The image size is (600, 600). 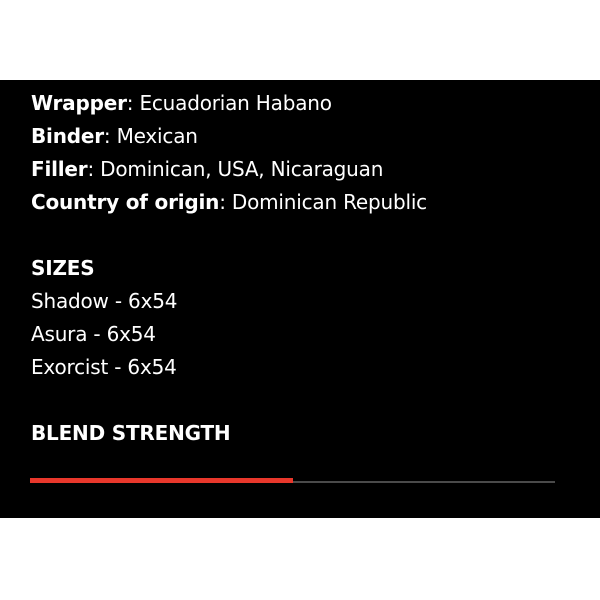 I want to click on spec-label: Filler, so click(x=59, y=169).